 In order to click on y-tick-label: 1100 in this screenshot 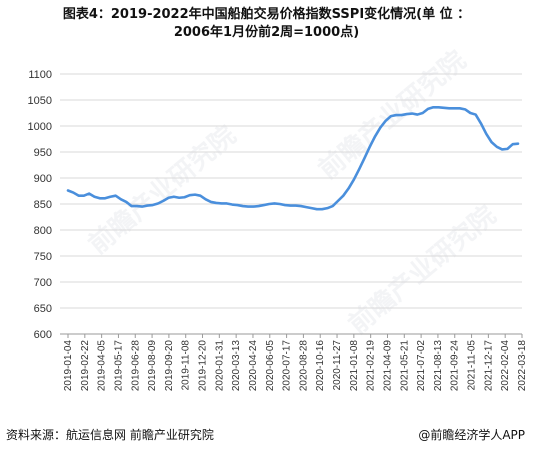, I will do `click(40, 75)`.